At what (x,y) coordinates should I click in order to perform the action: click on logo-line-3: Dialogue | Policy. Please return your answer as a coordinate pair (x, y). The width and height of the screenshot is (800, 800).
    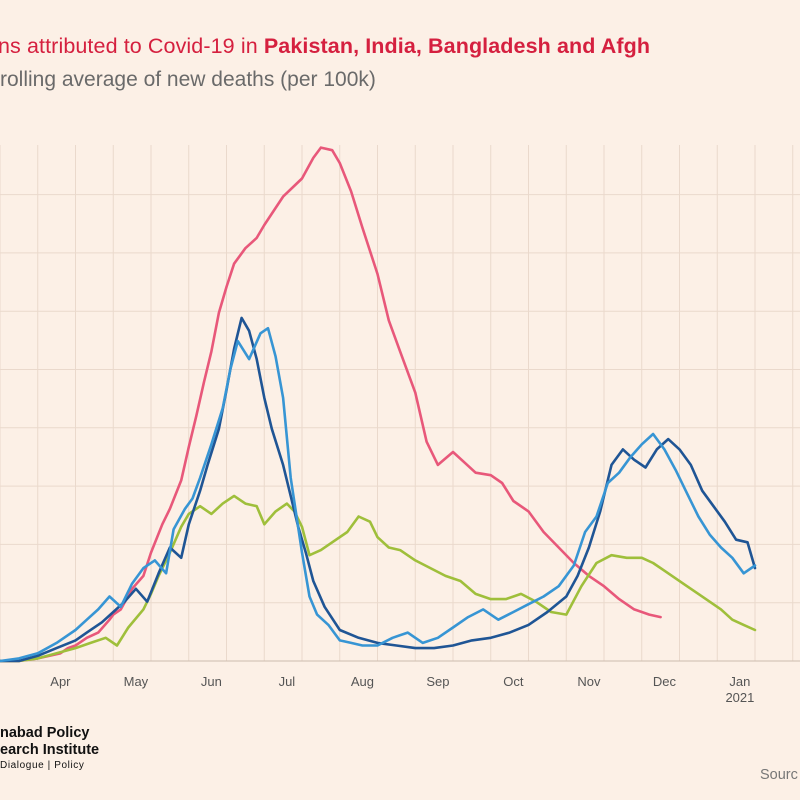
    Looking at the image, I should click on (42, 765).